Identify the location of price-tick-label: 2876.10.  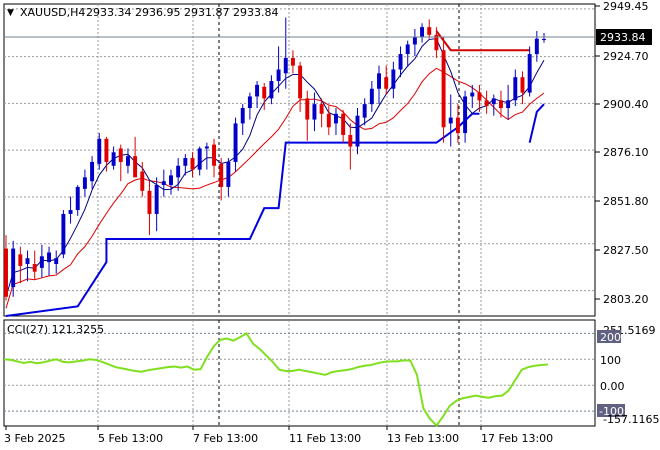
(626, 152).